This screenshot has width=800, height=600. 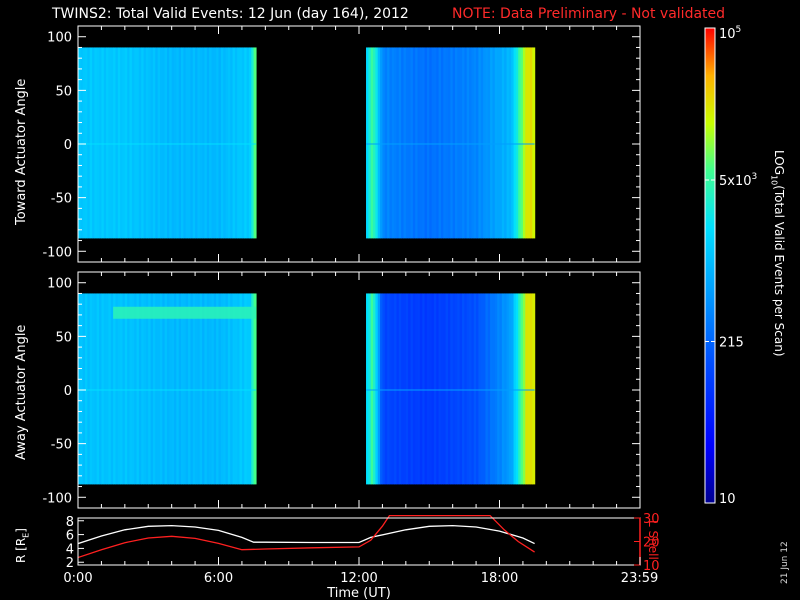 I want to click on band-feature, so click(x=184, y=312).